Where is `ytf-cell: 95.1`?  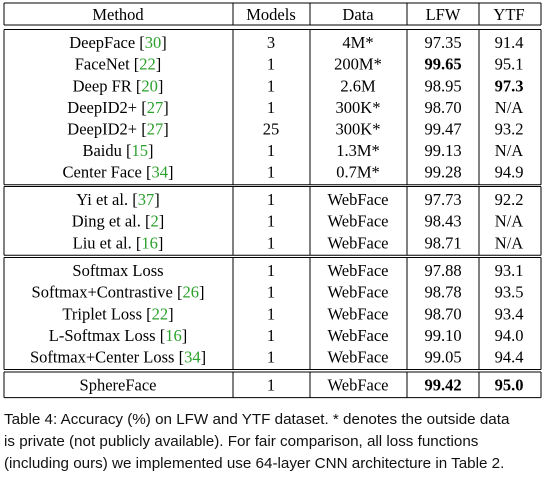
ytf-cell: 95.1 is located at coordinates (509, 64).